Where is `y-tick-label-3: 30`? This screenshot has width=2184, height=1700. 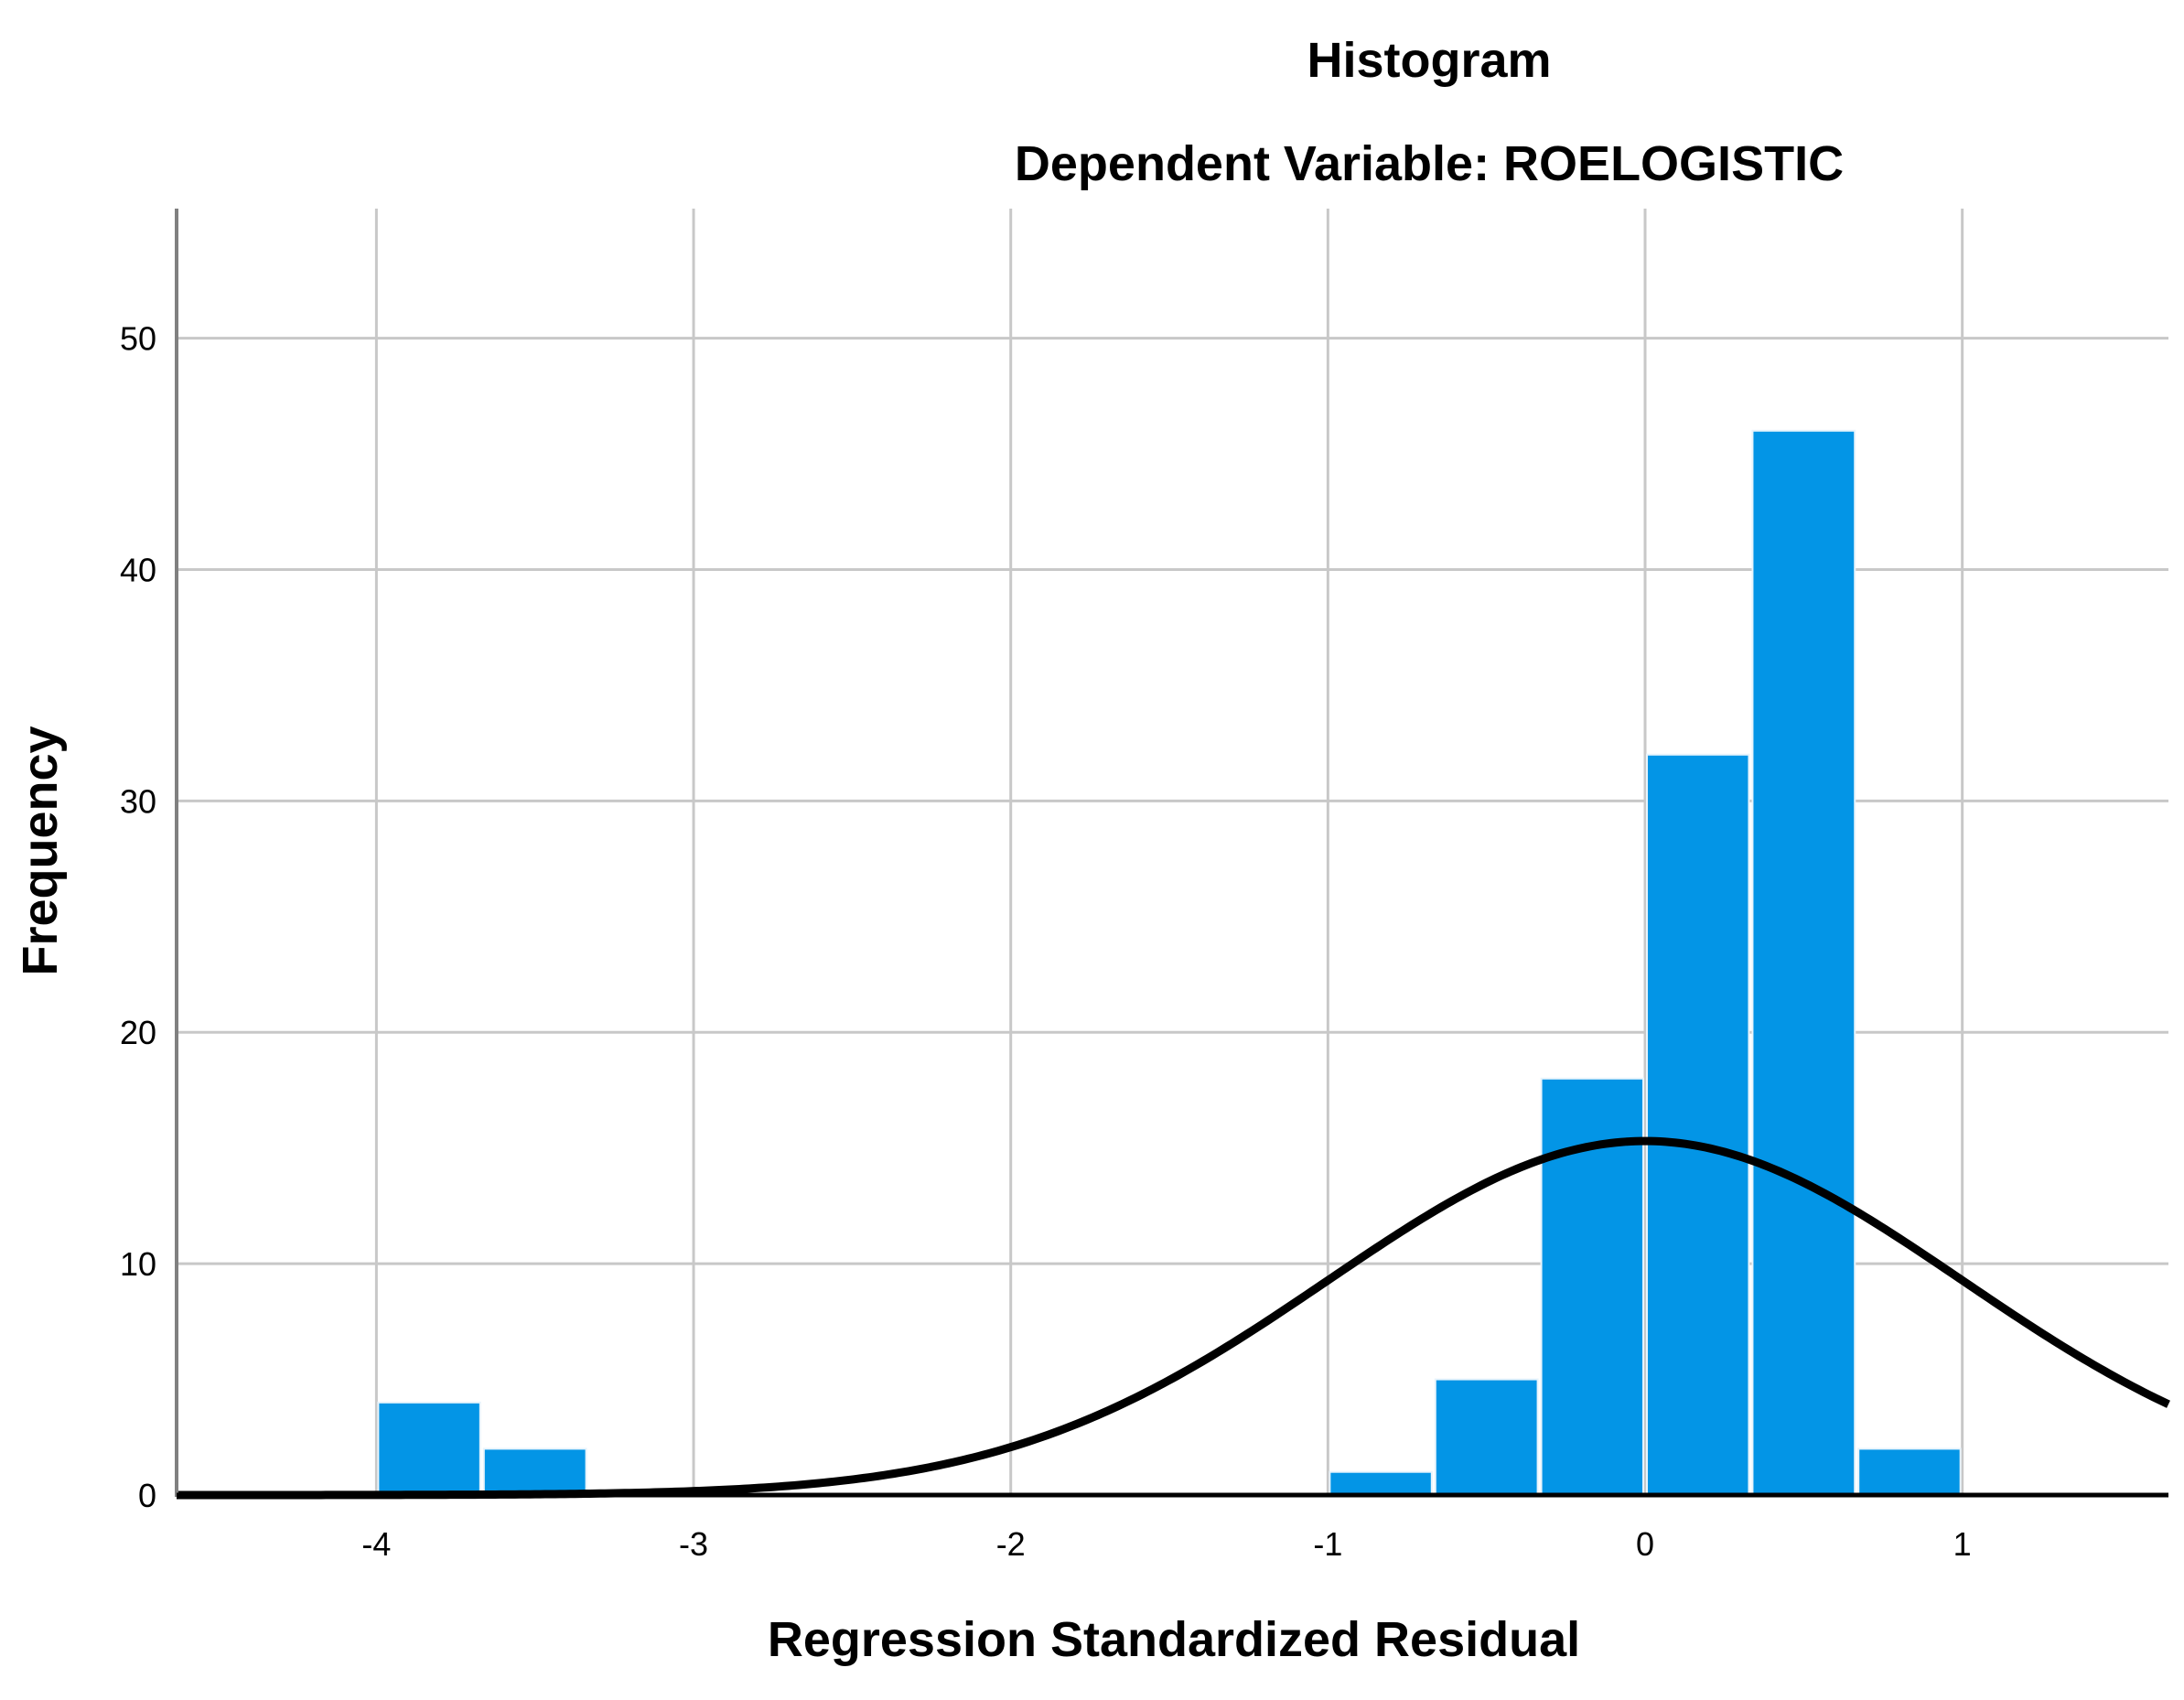 y-tick-label-3: 30 is located at coordinates (138, 801).